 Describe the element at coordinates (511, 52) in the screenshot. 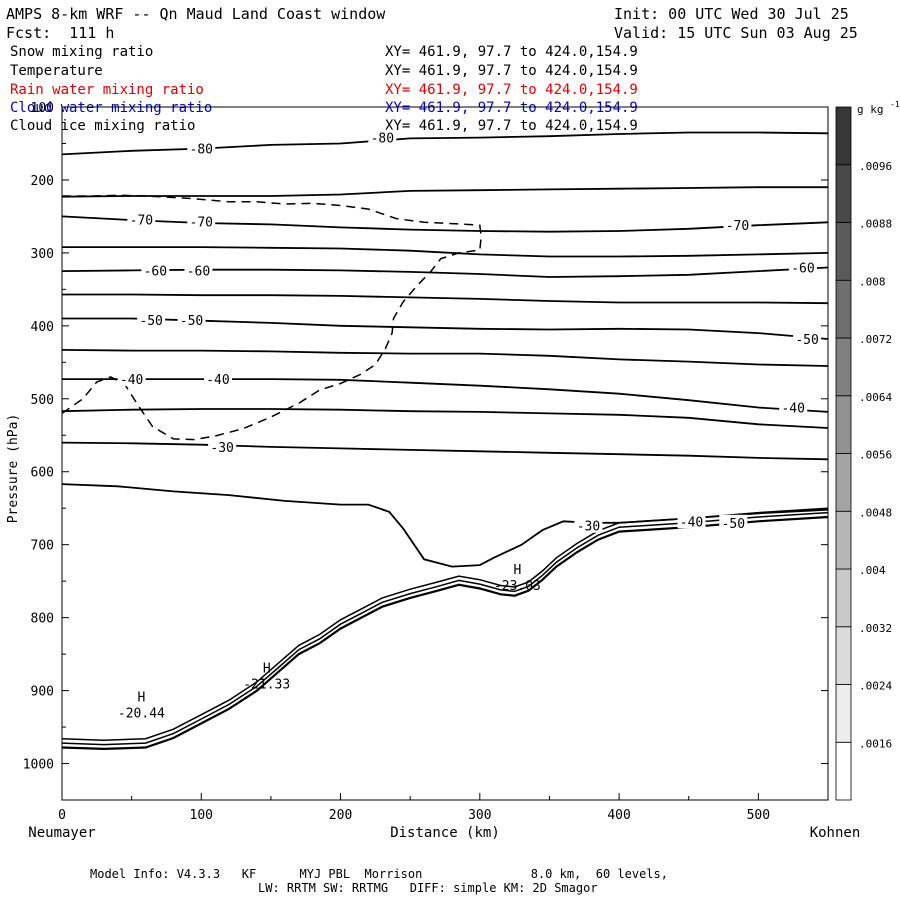

I see `field-snow-xy: XY= 461.9, 97.7 to 424.0,154.9` at that location.